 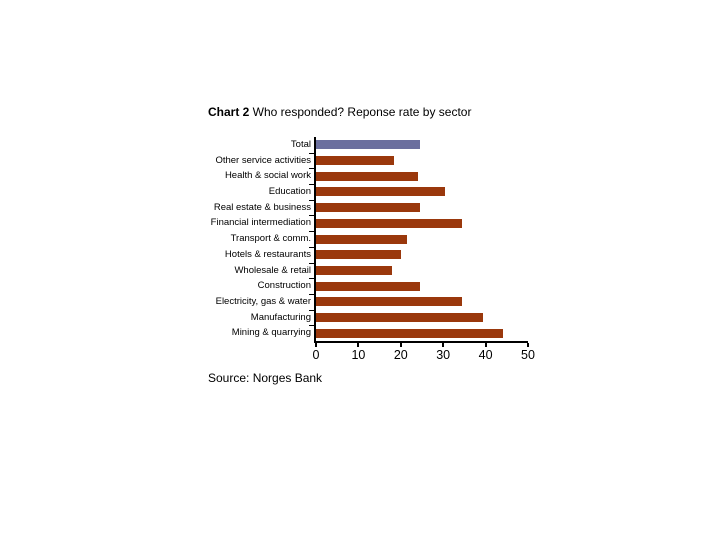 What do you see at coordinates (358, 355) in the screenshot?
I see `x-axis-tick-label: 10` at bounding box center [358, 355].